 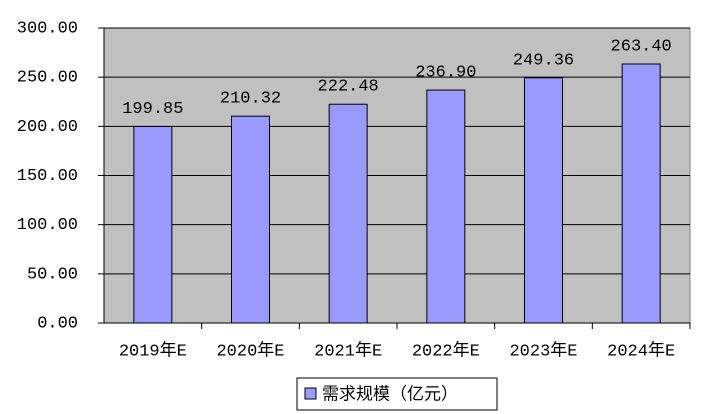 I want to click on legend-box, so click(x=397, y=394).